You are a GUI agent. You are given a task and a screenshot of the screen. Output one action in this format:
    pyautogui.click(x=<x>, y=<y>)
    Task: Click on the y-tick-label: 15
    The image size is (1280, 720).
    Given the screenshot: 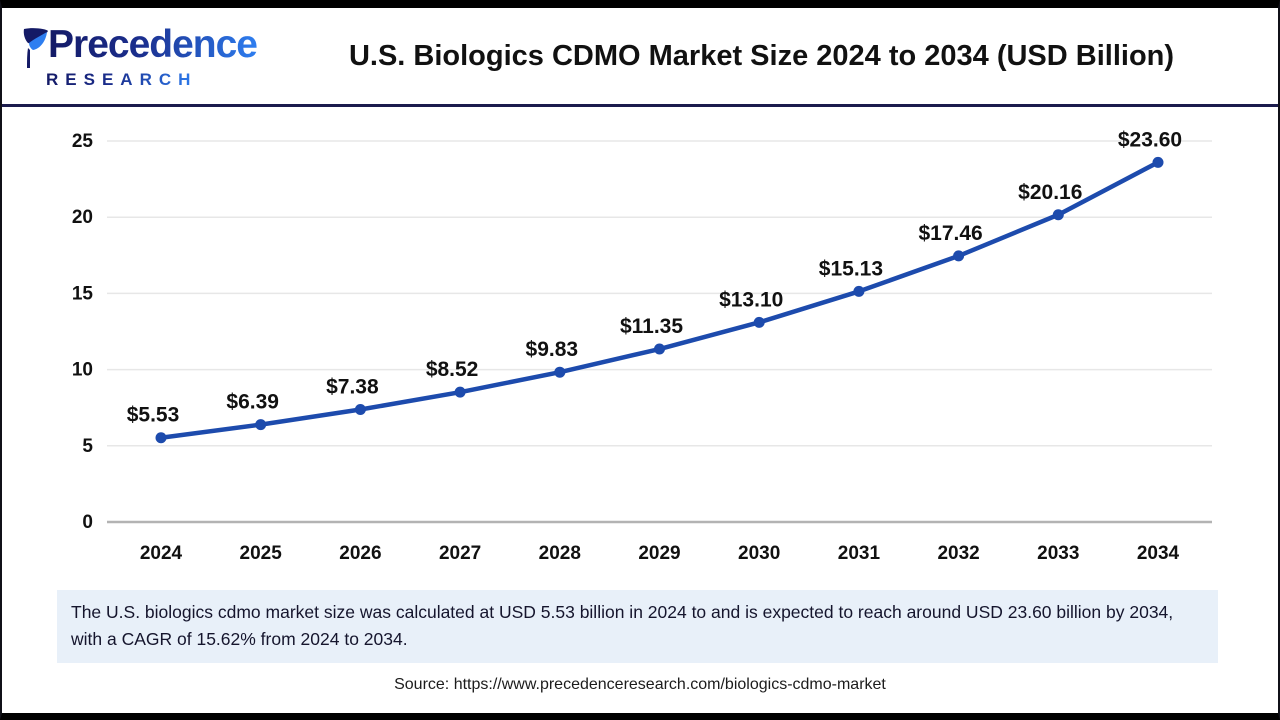 What is the action you would take?
    pyautogui.click(x=83, y=293)
    